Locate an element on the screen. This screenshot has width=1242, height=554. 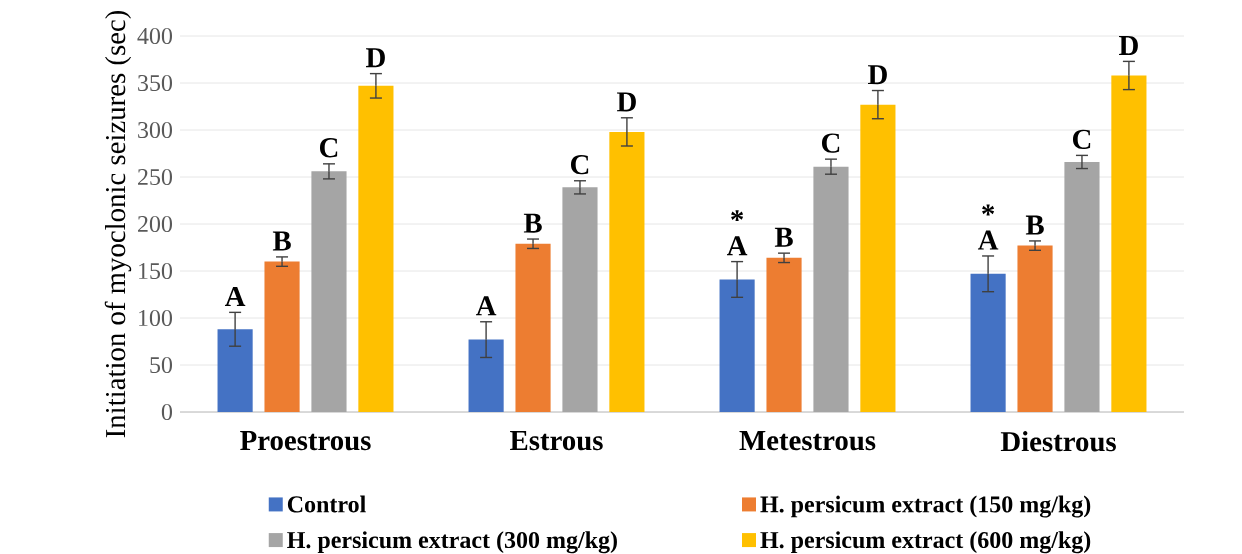
y-tick-label: 100 is located at coordinates (156, 318).